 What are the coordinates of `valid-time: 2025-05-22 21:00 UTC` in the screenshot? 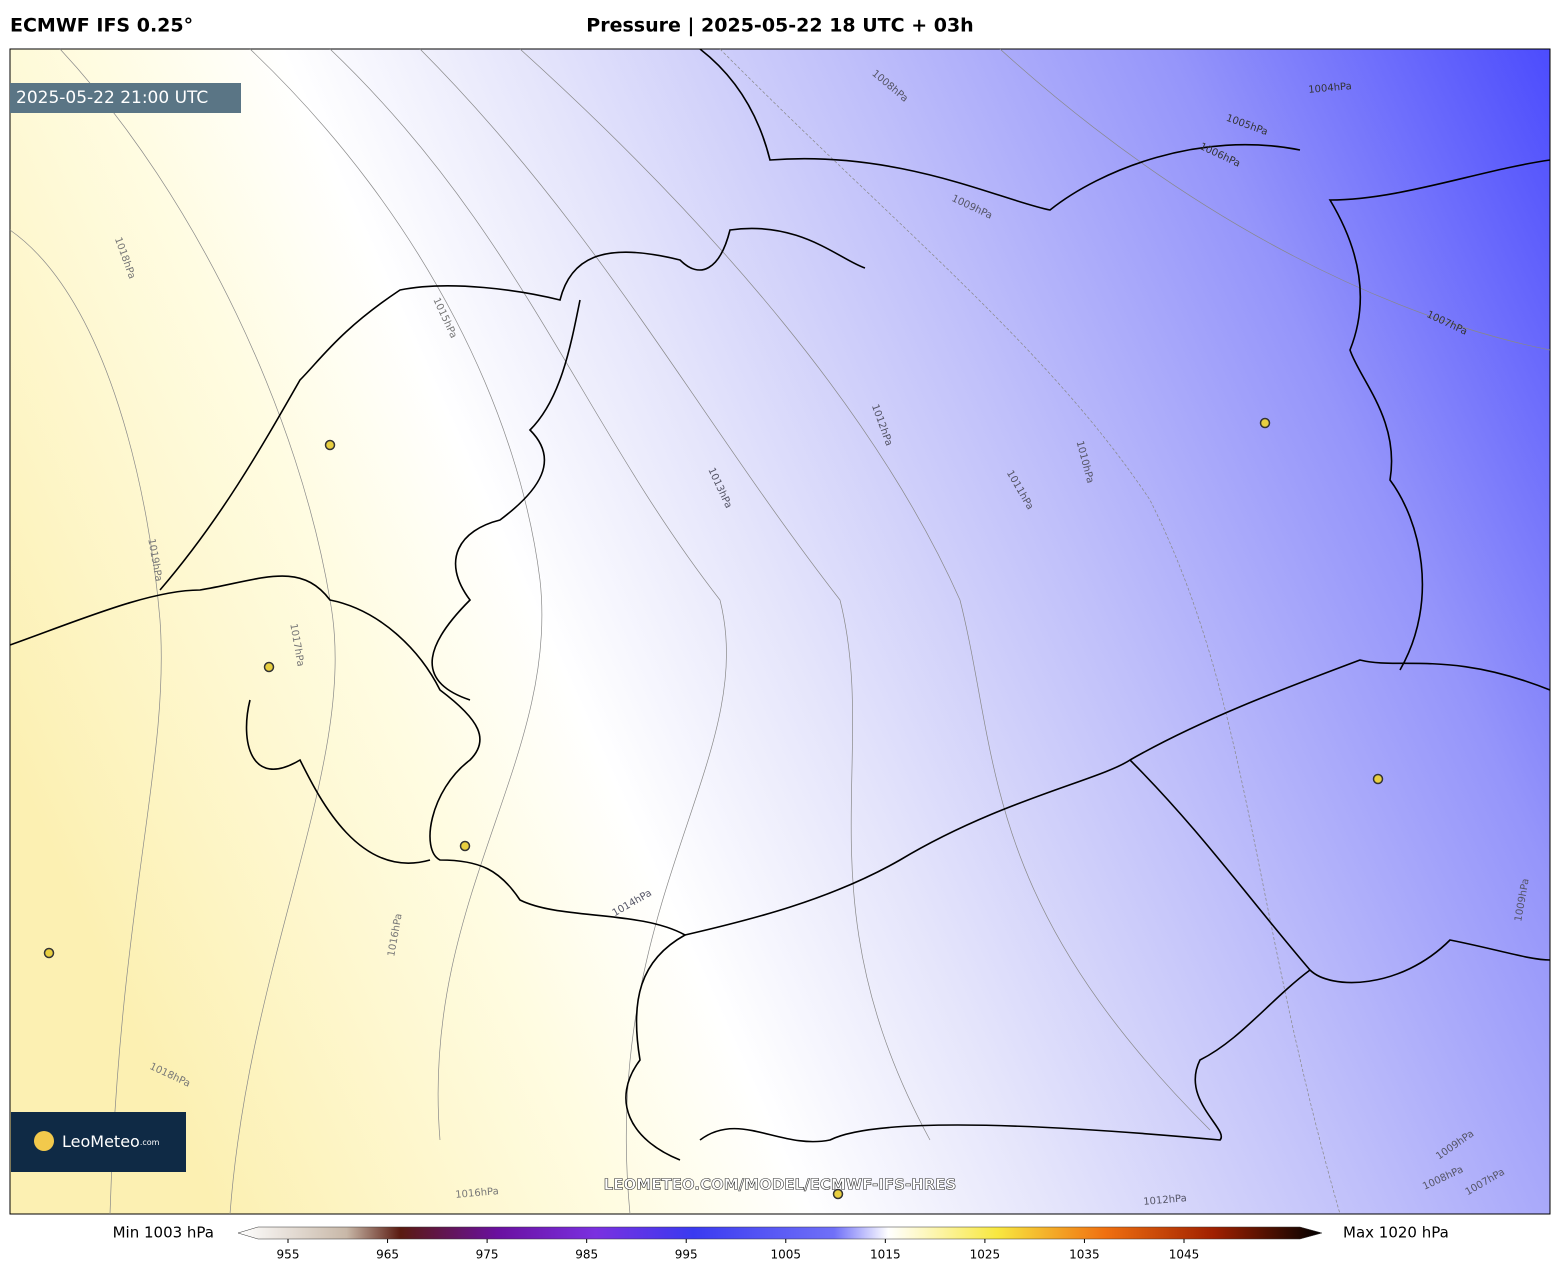 It's located at (112, 98).